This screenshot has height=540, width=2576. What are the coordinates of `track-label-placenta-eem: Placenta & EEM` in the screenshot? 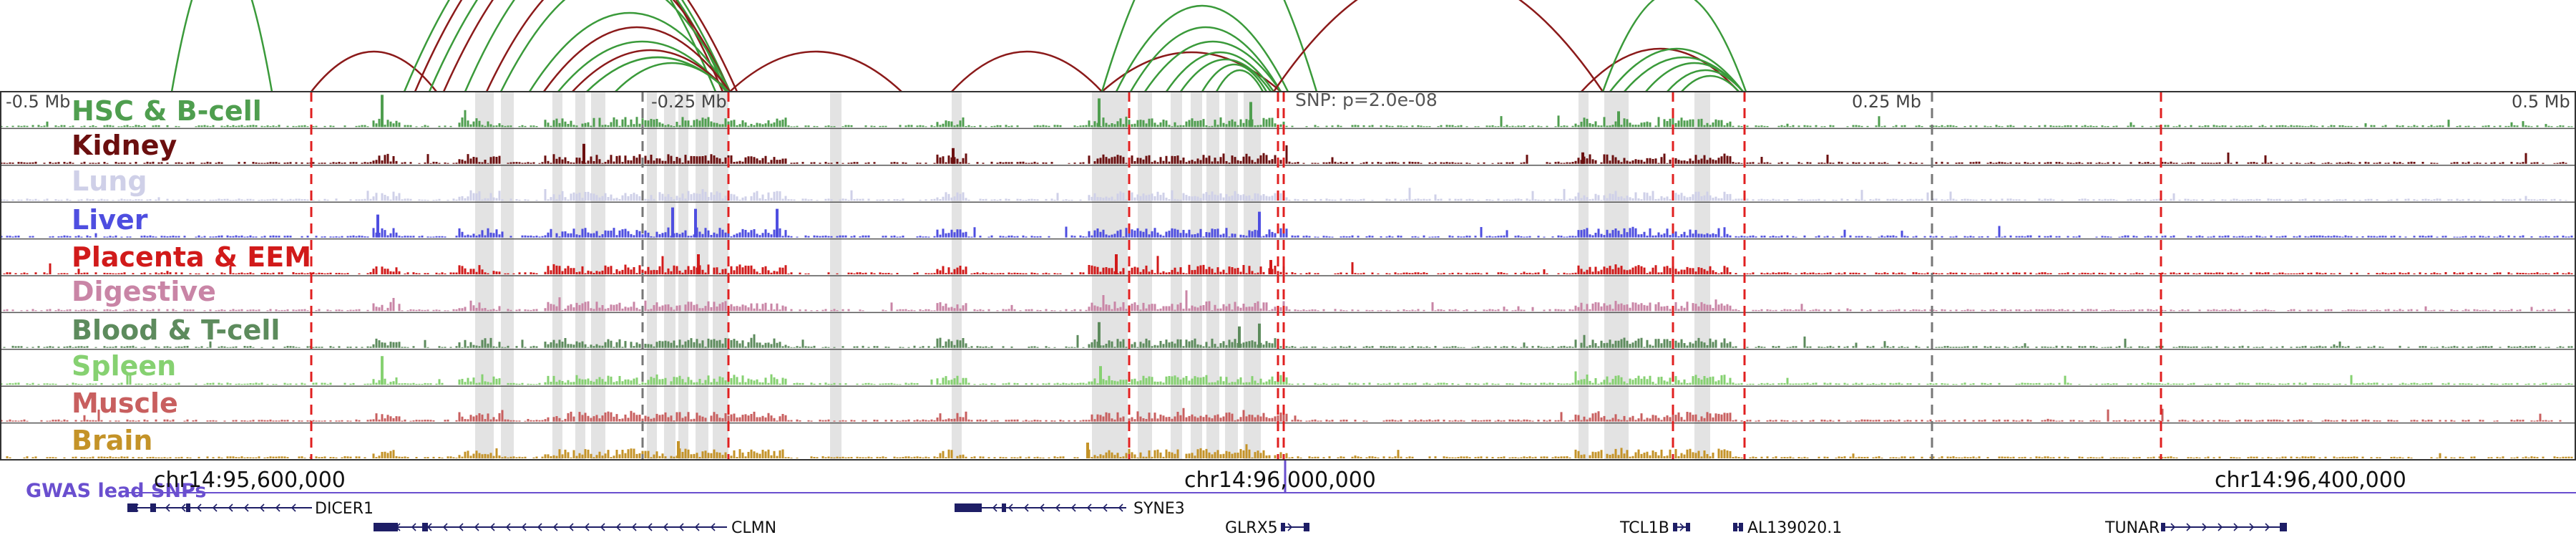 It's located at (191, 257).